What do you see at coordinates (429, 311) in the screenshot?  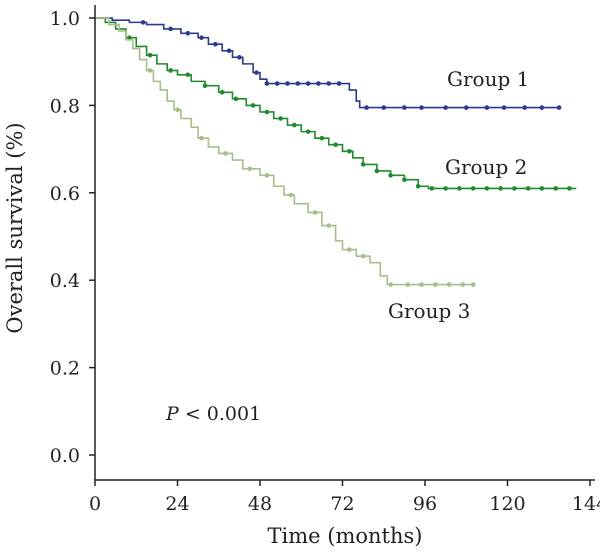 I see `group-3-label: Group 3` at bounding box center [429, 311].